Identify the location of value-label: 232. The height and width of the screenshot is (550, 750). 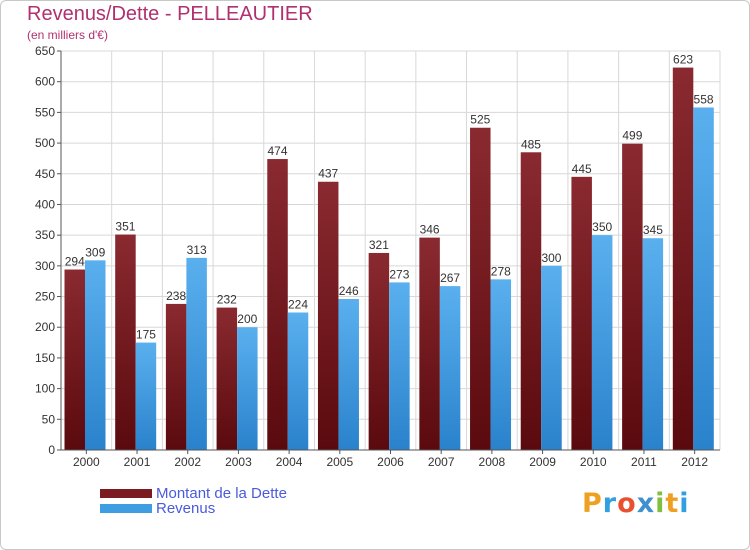
(227, 300).